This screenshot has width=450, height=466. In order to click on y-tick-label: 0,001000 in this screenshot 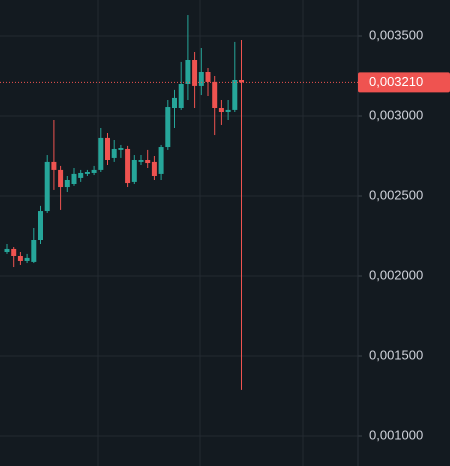, I will do `click(396, 434)`.